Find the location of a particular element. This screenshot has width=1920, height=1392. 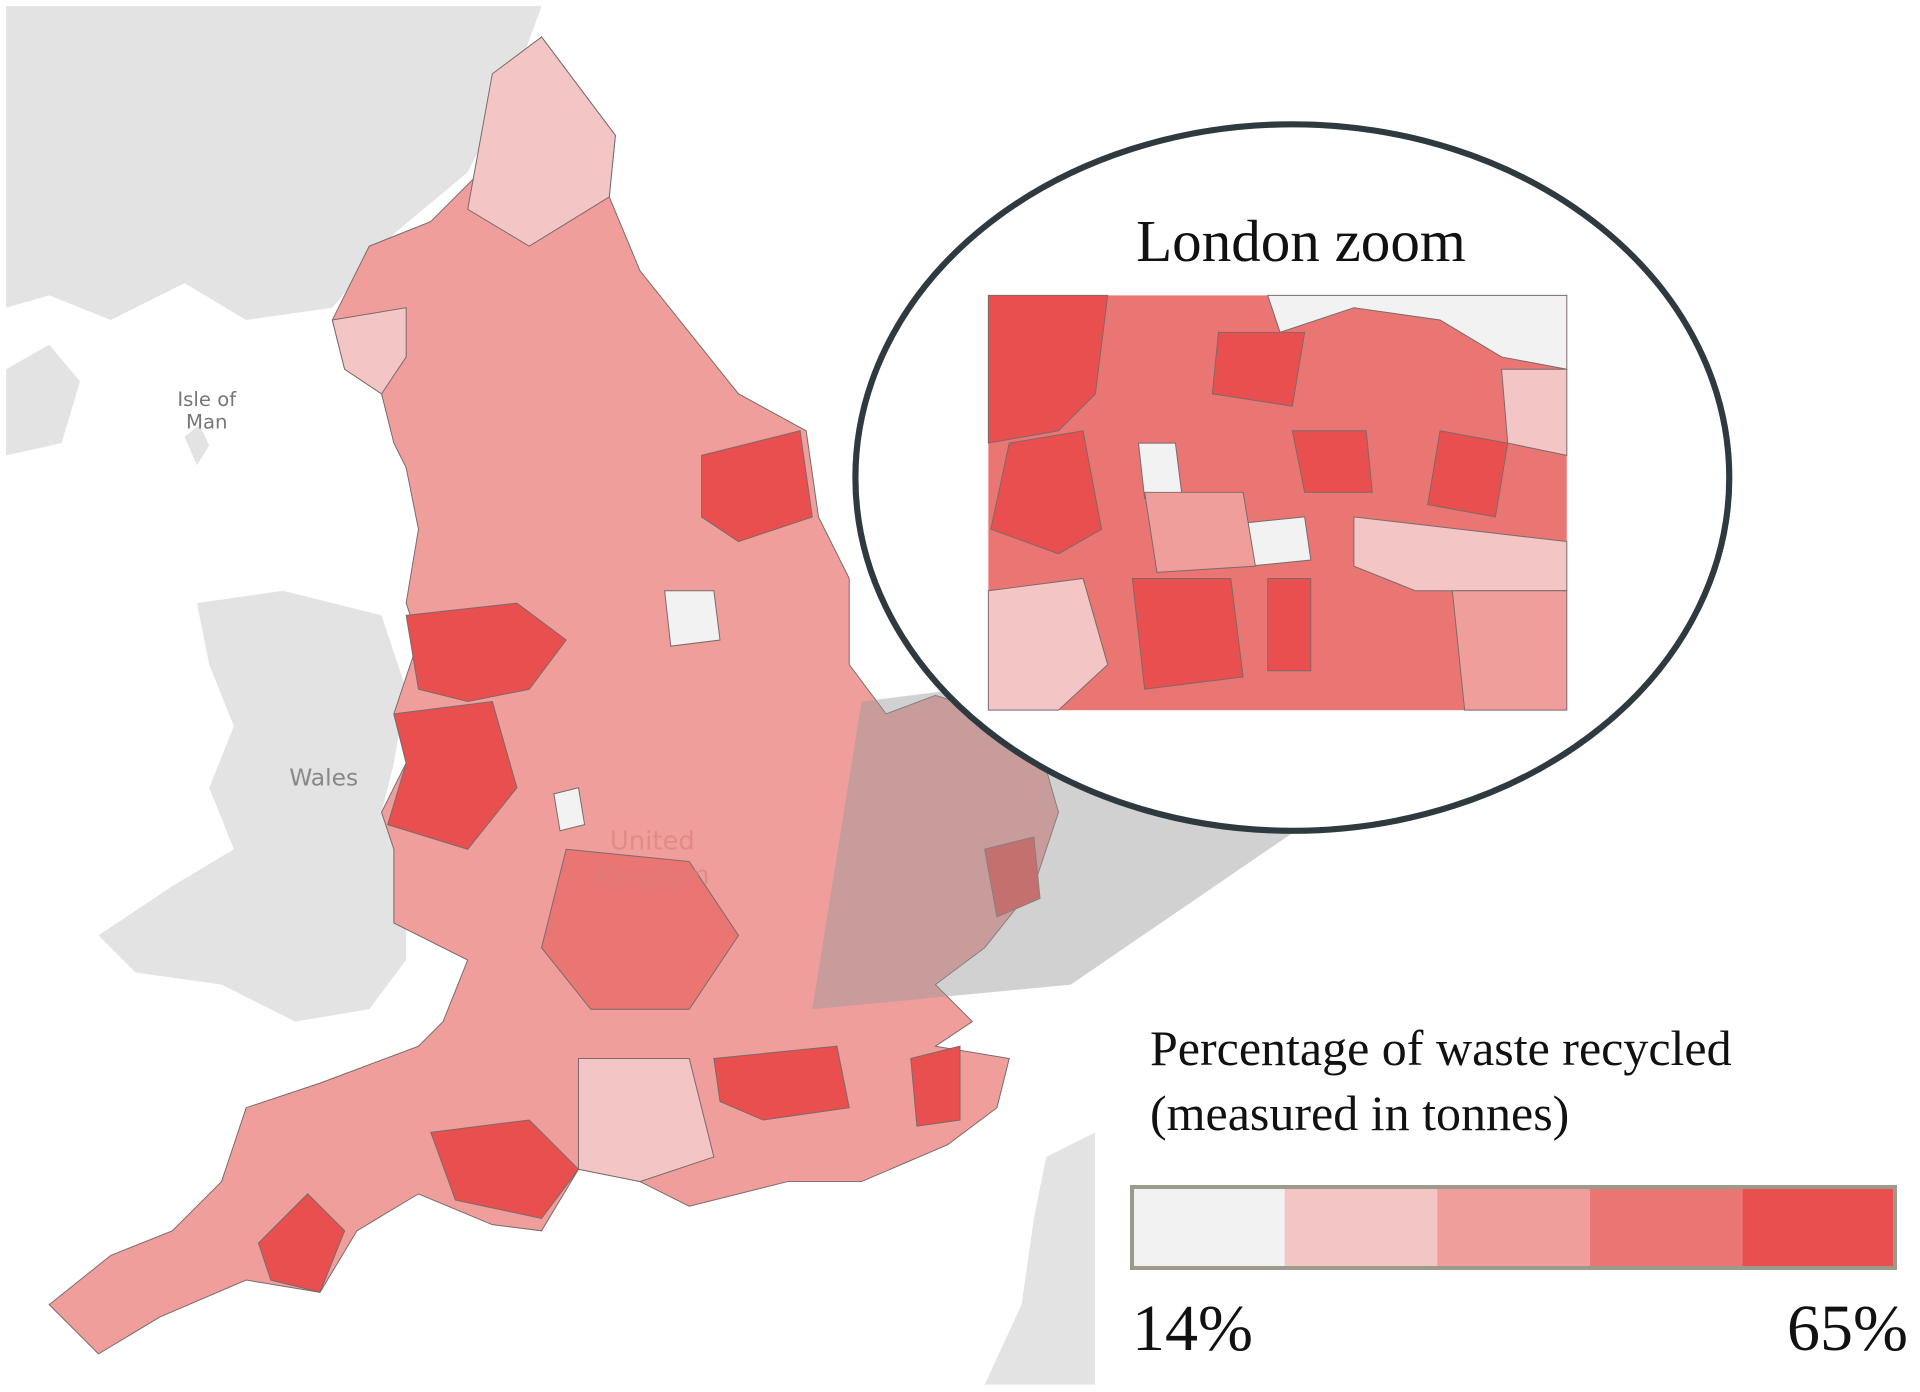

place-label: United is located at coordinates (652, 841).